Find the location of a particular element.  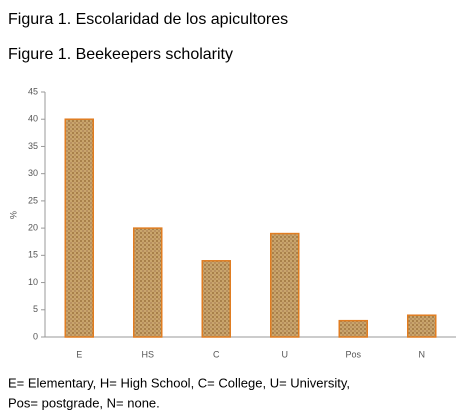

caption-line: Pos= postgrade, N= none. is located at coordinates (84, 402).